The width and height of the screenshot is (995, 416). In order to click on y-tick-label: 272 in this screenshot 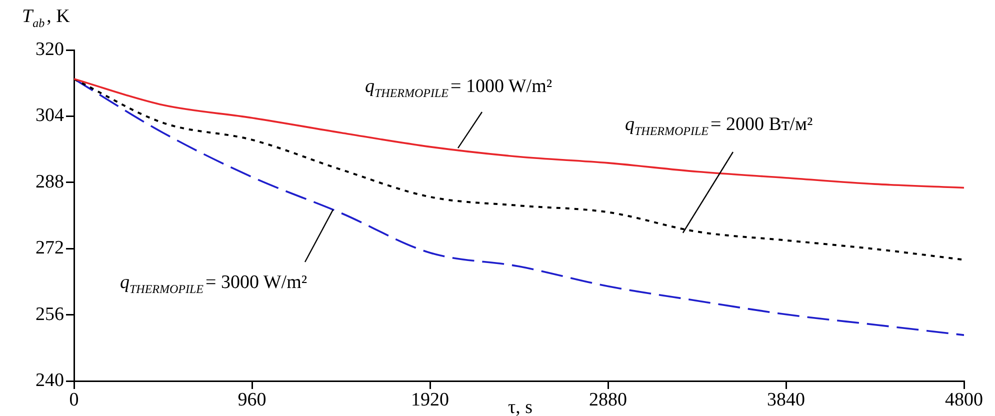, I will do `click(50, 248)`.